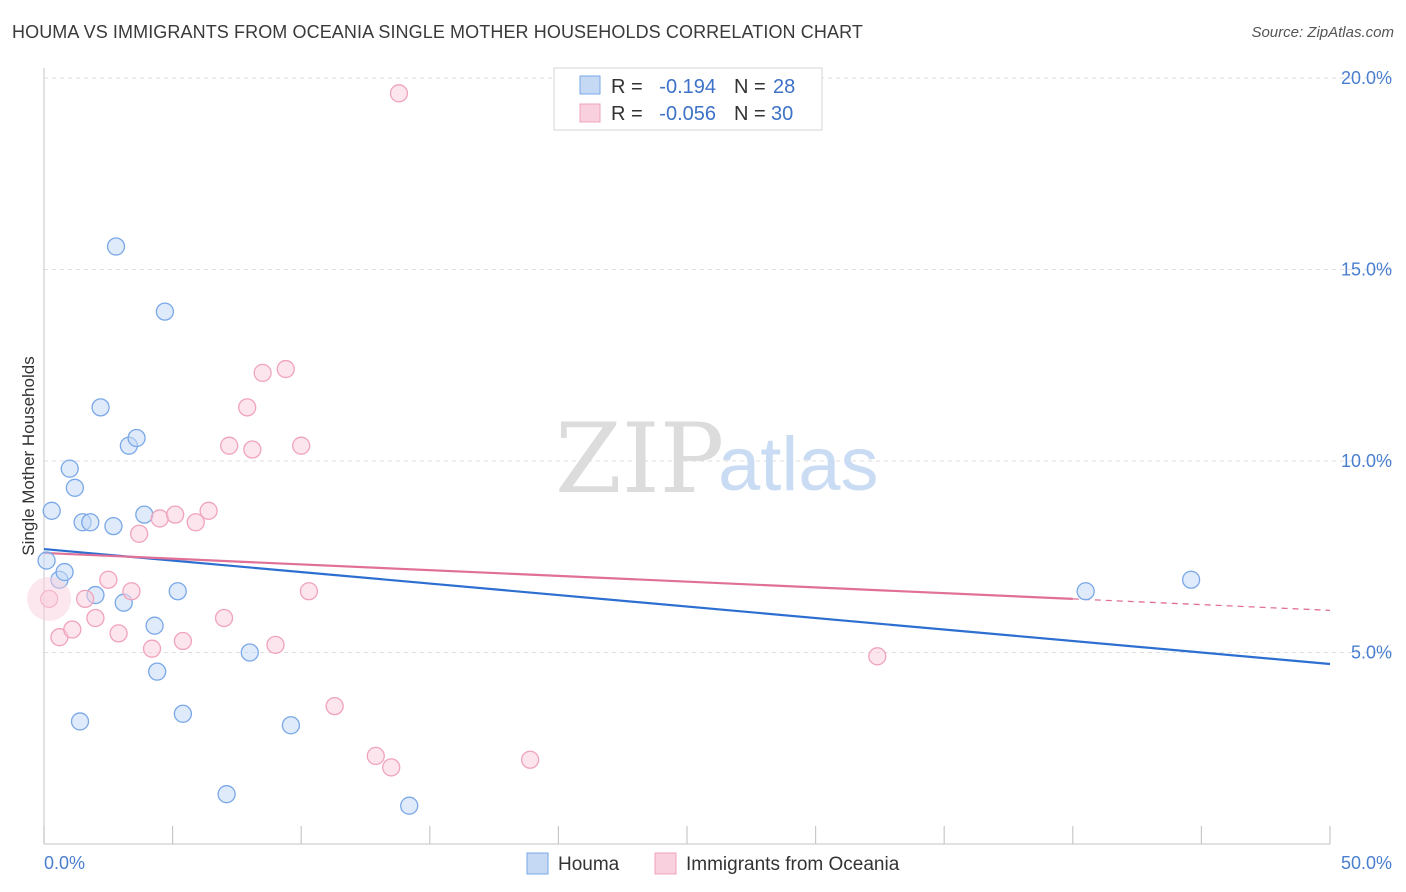  I want to click on bottom-legend-swatch-oceania, so click(665, 863).